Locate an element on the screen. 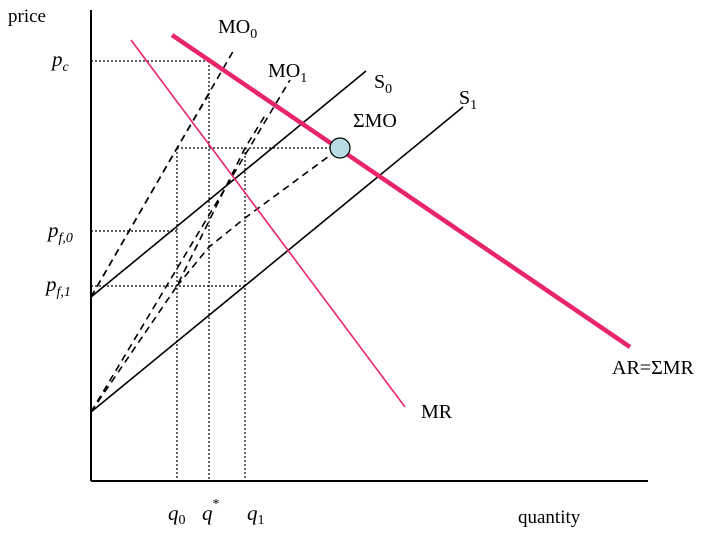  q0-label: q0 is located at coordinates (177, 514).